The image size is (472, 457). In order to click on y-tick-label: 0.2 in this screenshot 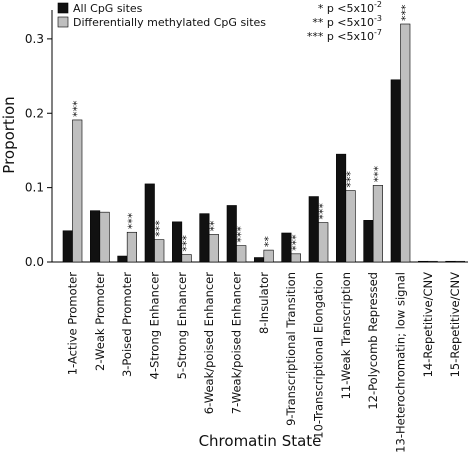, I will do `click(34, 113)`.